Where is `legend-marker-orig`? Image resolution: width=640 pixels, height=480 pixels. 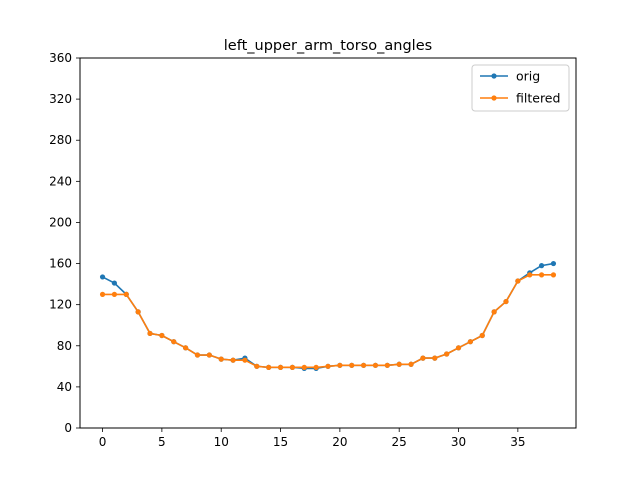
legend-marker-orig is located at coordinates (494, 76).